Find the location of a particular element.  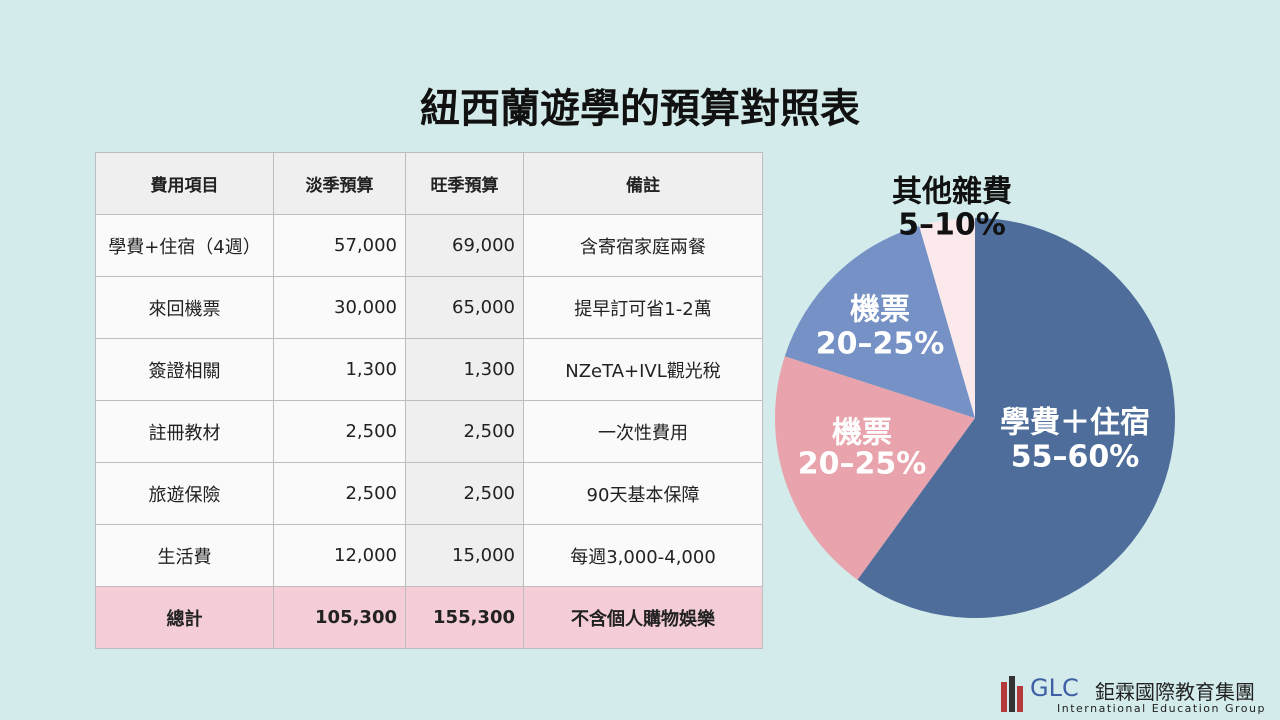

logo-subtitle: International Education Group is located at coordinates (1161, 708).